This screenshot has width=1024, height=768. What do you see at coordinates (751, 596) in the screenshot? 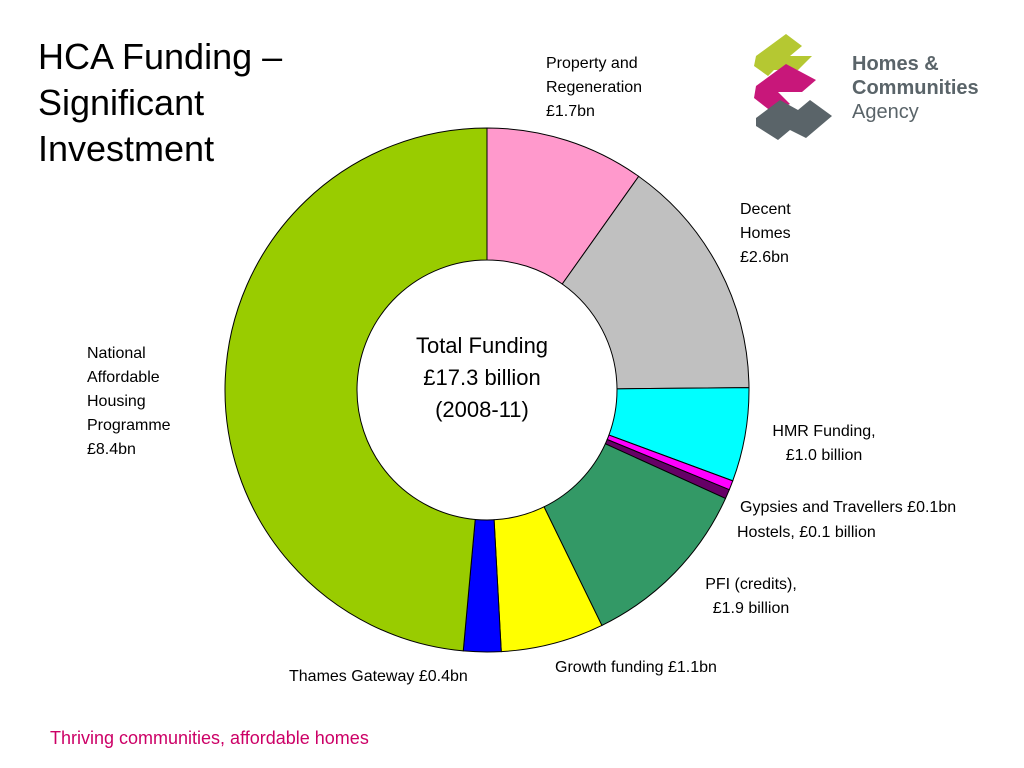
I see `slice-label-pfi-credits: PFI (credits), £1.9 billion` at bounding box center [751, 596].